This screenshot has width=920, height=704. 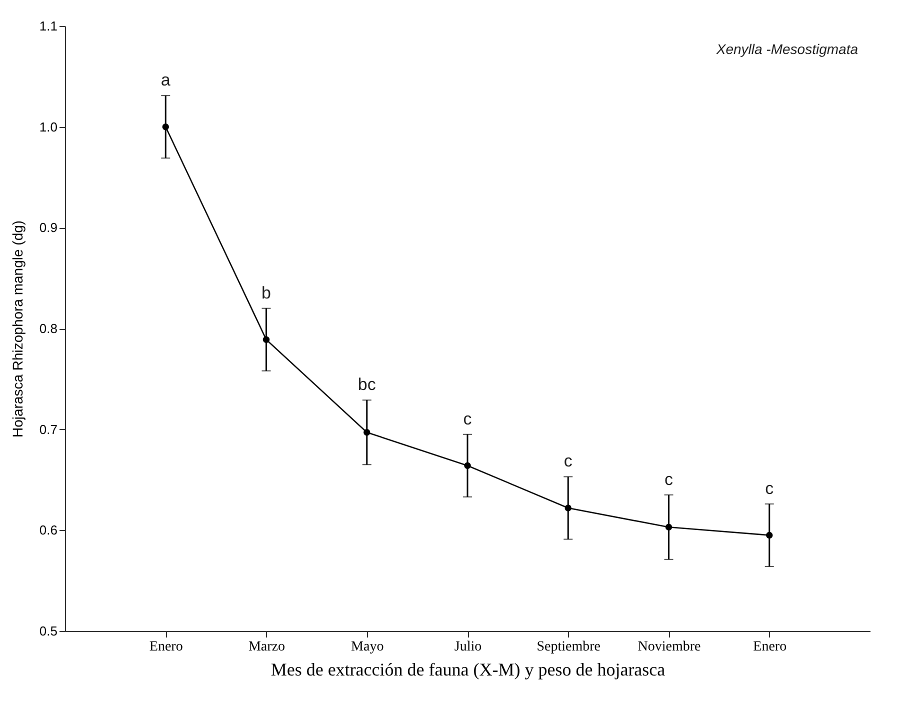 I want to click on x-tick-label: Julio, so click(x=468, y=647).